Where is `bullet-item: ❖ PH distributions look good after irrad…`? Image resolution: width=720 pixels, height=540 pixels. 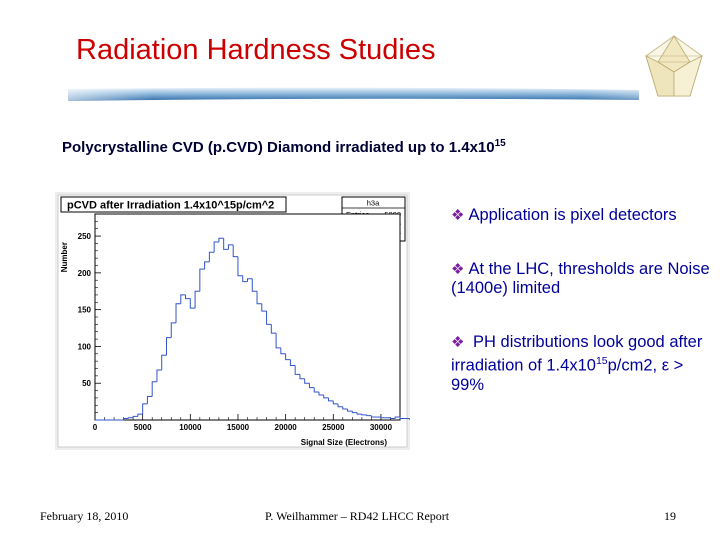
bullet-item: ❖ PH distributions look good after irrad… is located at coordinates (577, 363).